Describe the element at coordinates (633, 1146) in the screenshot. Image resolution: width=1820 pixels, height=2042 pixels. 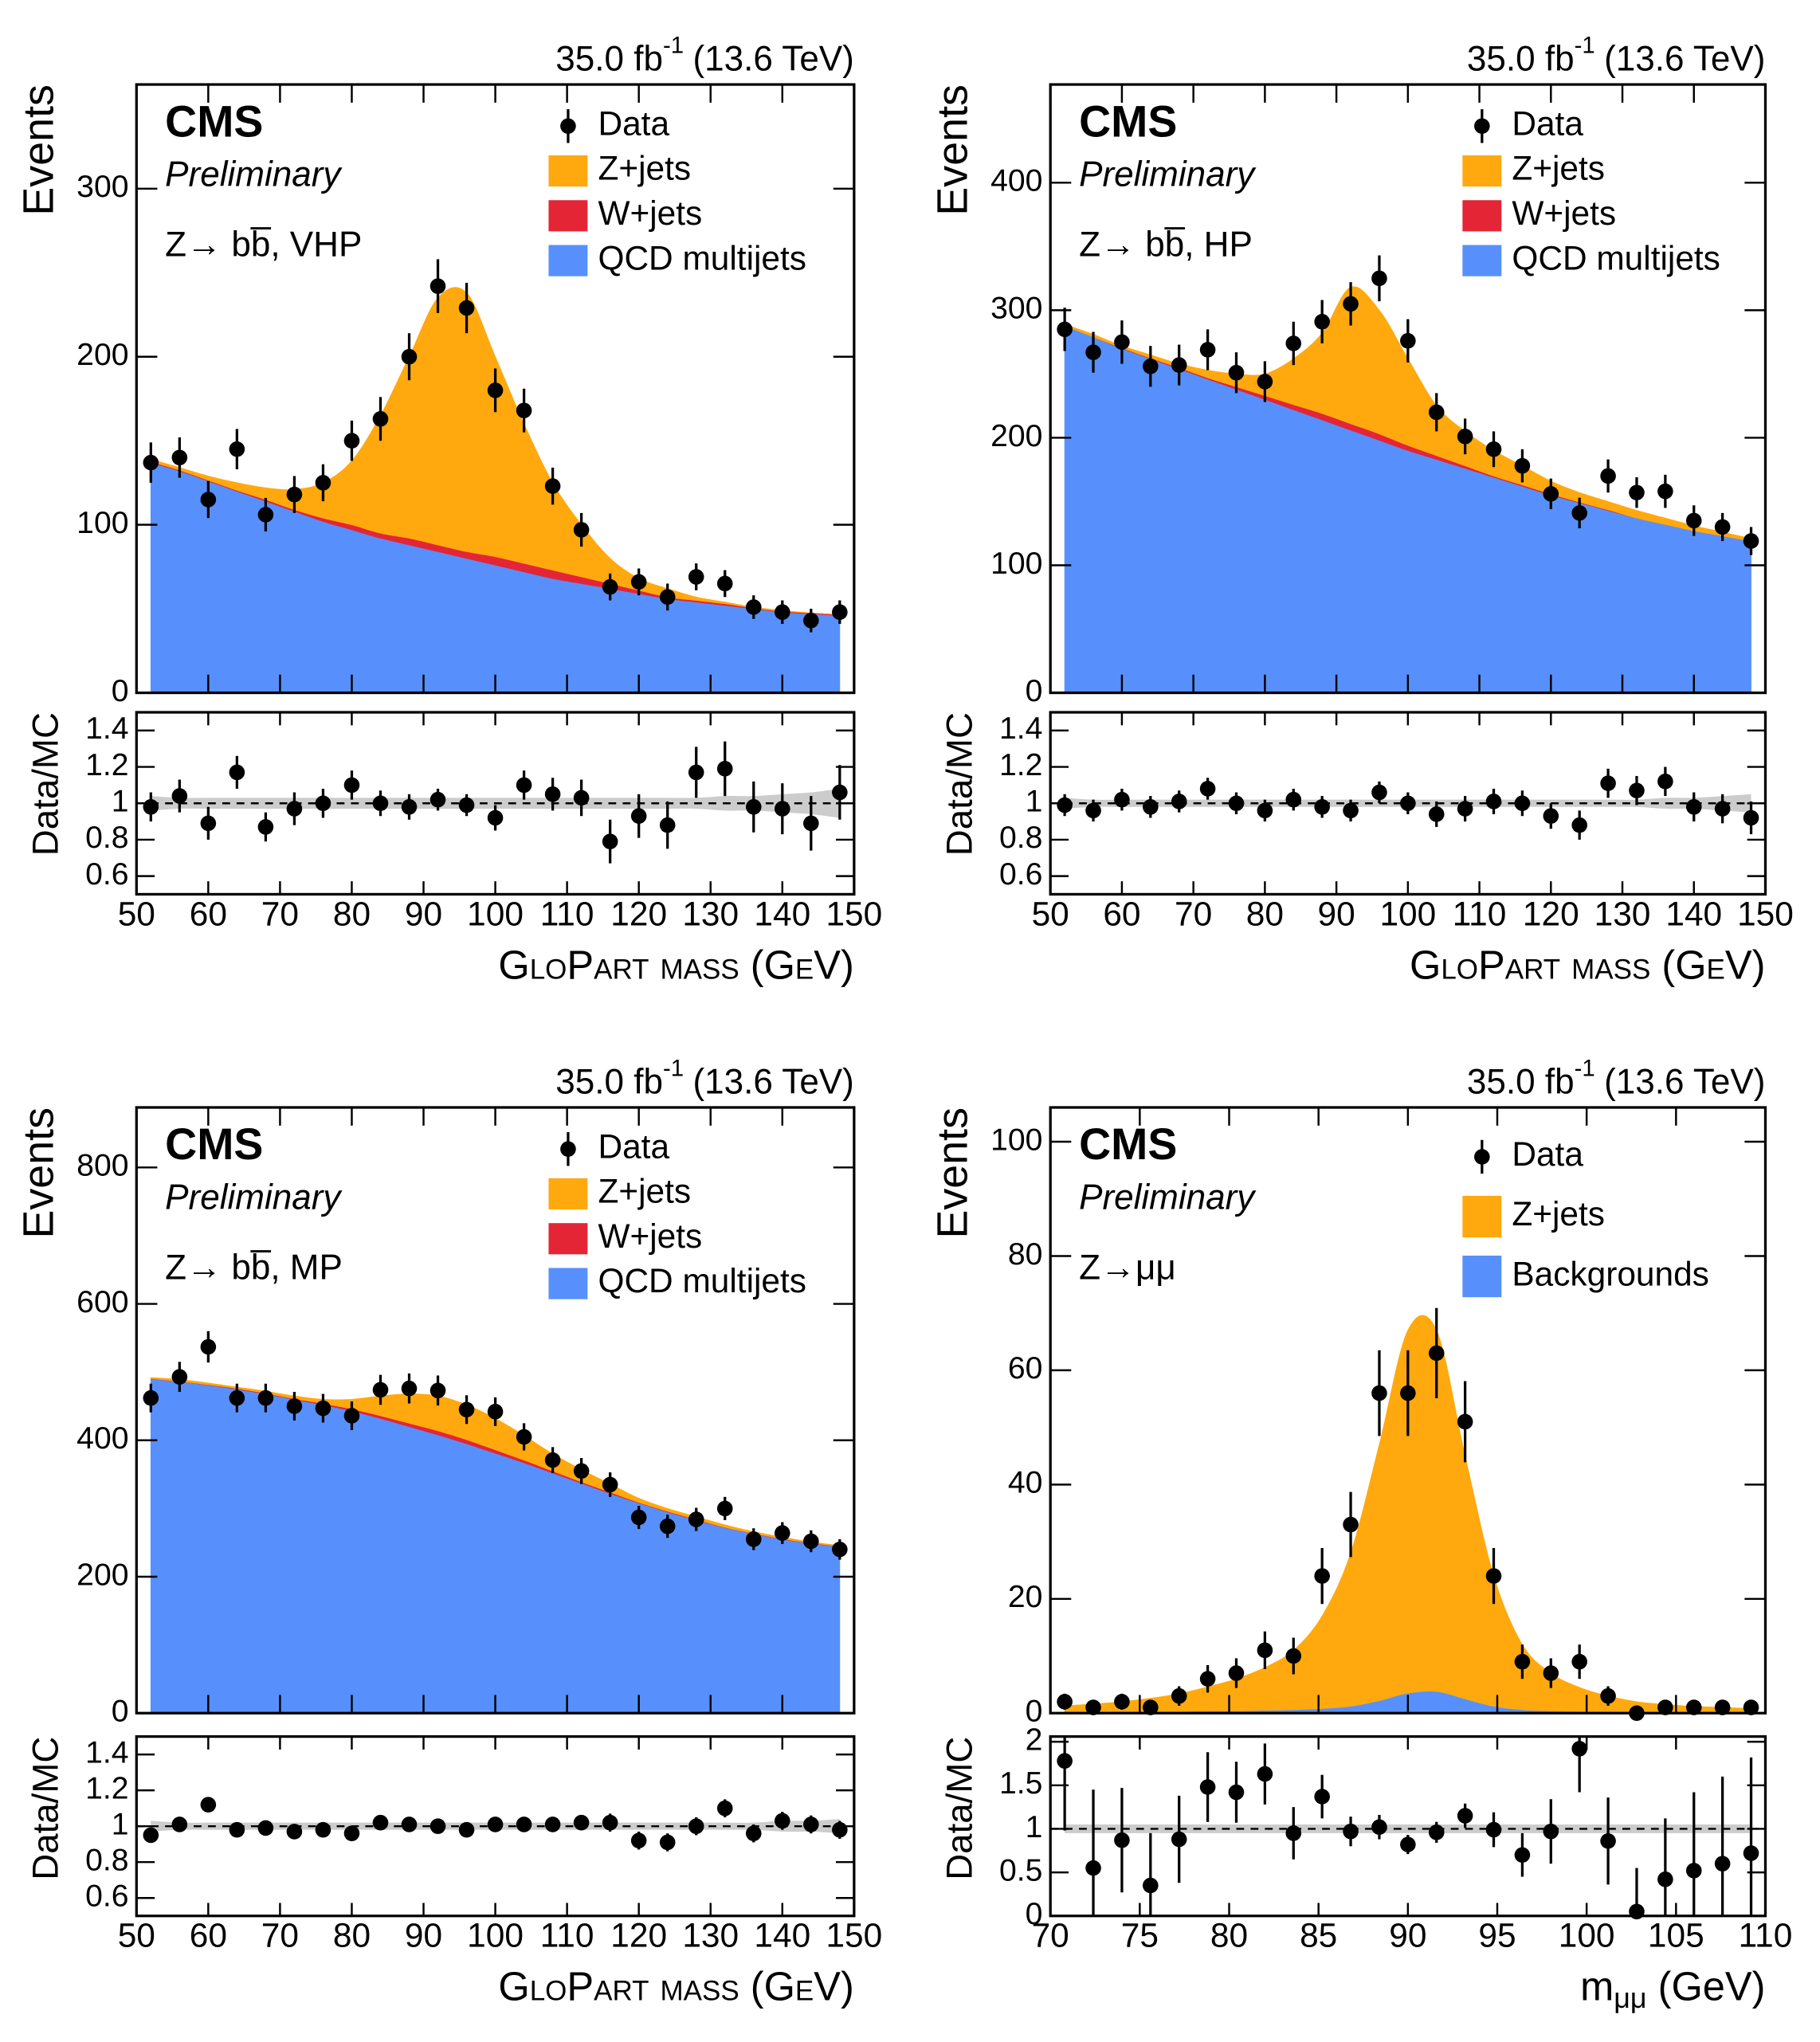
I see `legend-label: Data` at that location.